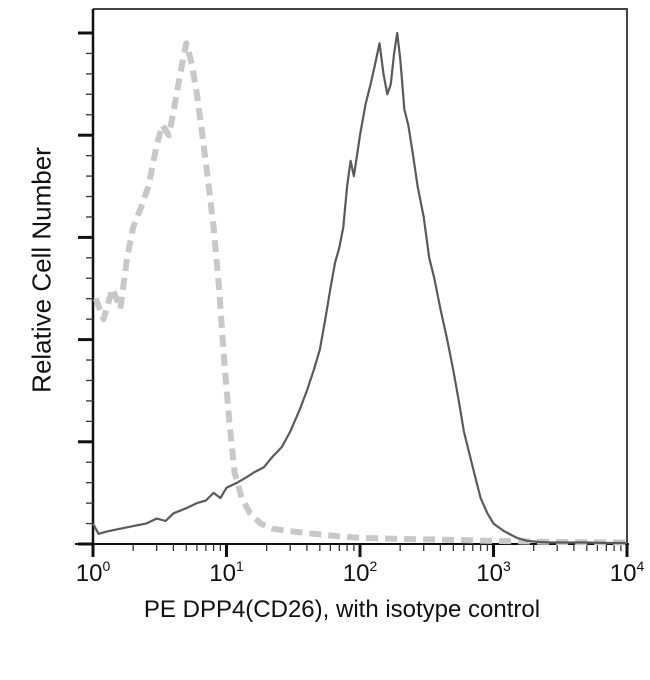 This screenshot has width=650, height=680. What do you see at coordinates (41, 270) in the screenshot?
I see `y-axis-label: Relative Cell Number` at bounding box center [41, 270].